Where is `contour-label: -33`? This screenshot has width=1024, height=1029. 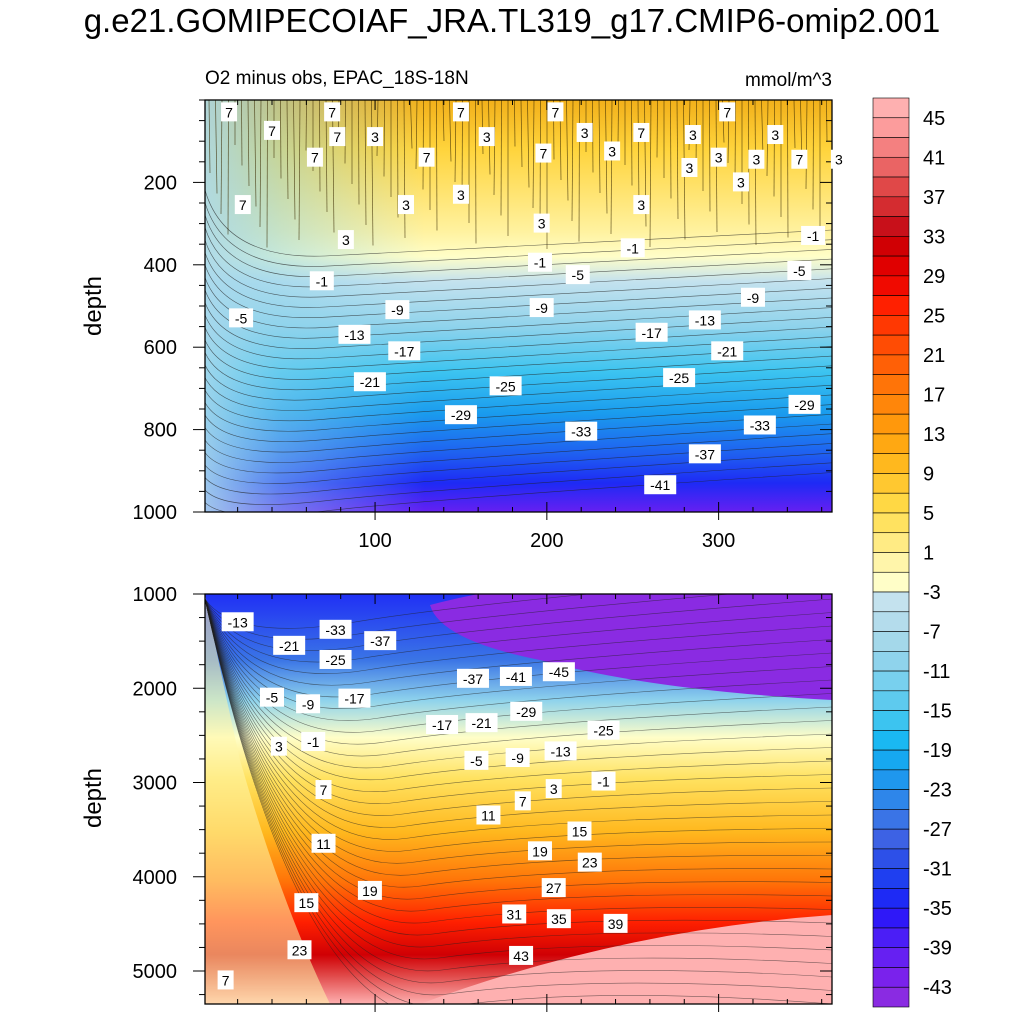
contour-label: -33 is located at coordinates (759, 425).